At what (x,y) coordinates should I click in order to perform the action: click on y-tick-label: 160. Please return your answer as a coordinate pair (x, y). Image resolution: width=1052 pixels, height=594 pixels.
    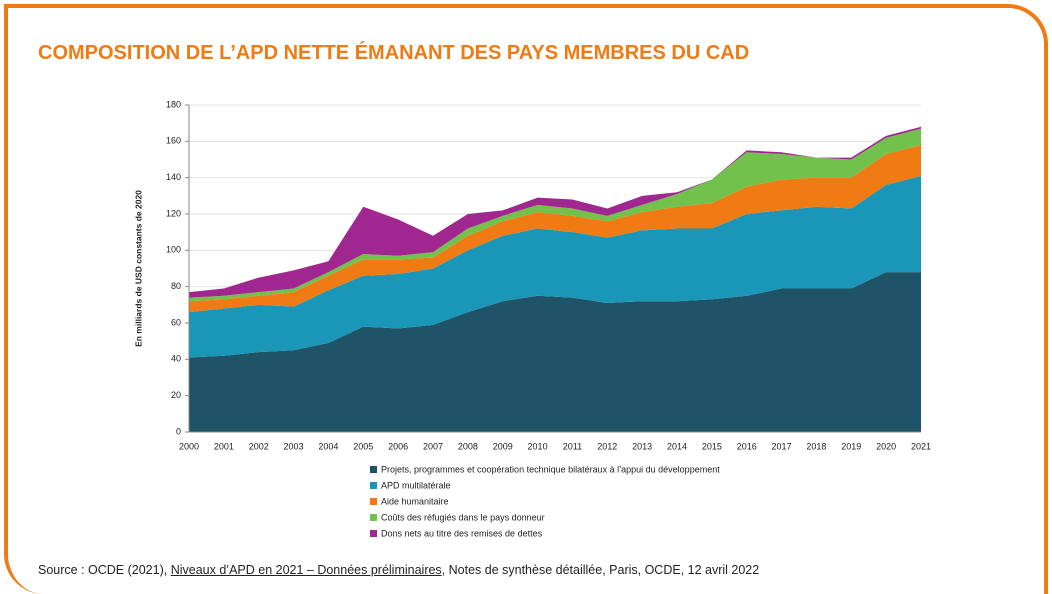
    Looking at the image, I should click on (173, 141).